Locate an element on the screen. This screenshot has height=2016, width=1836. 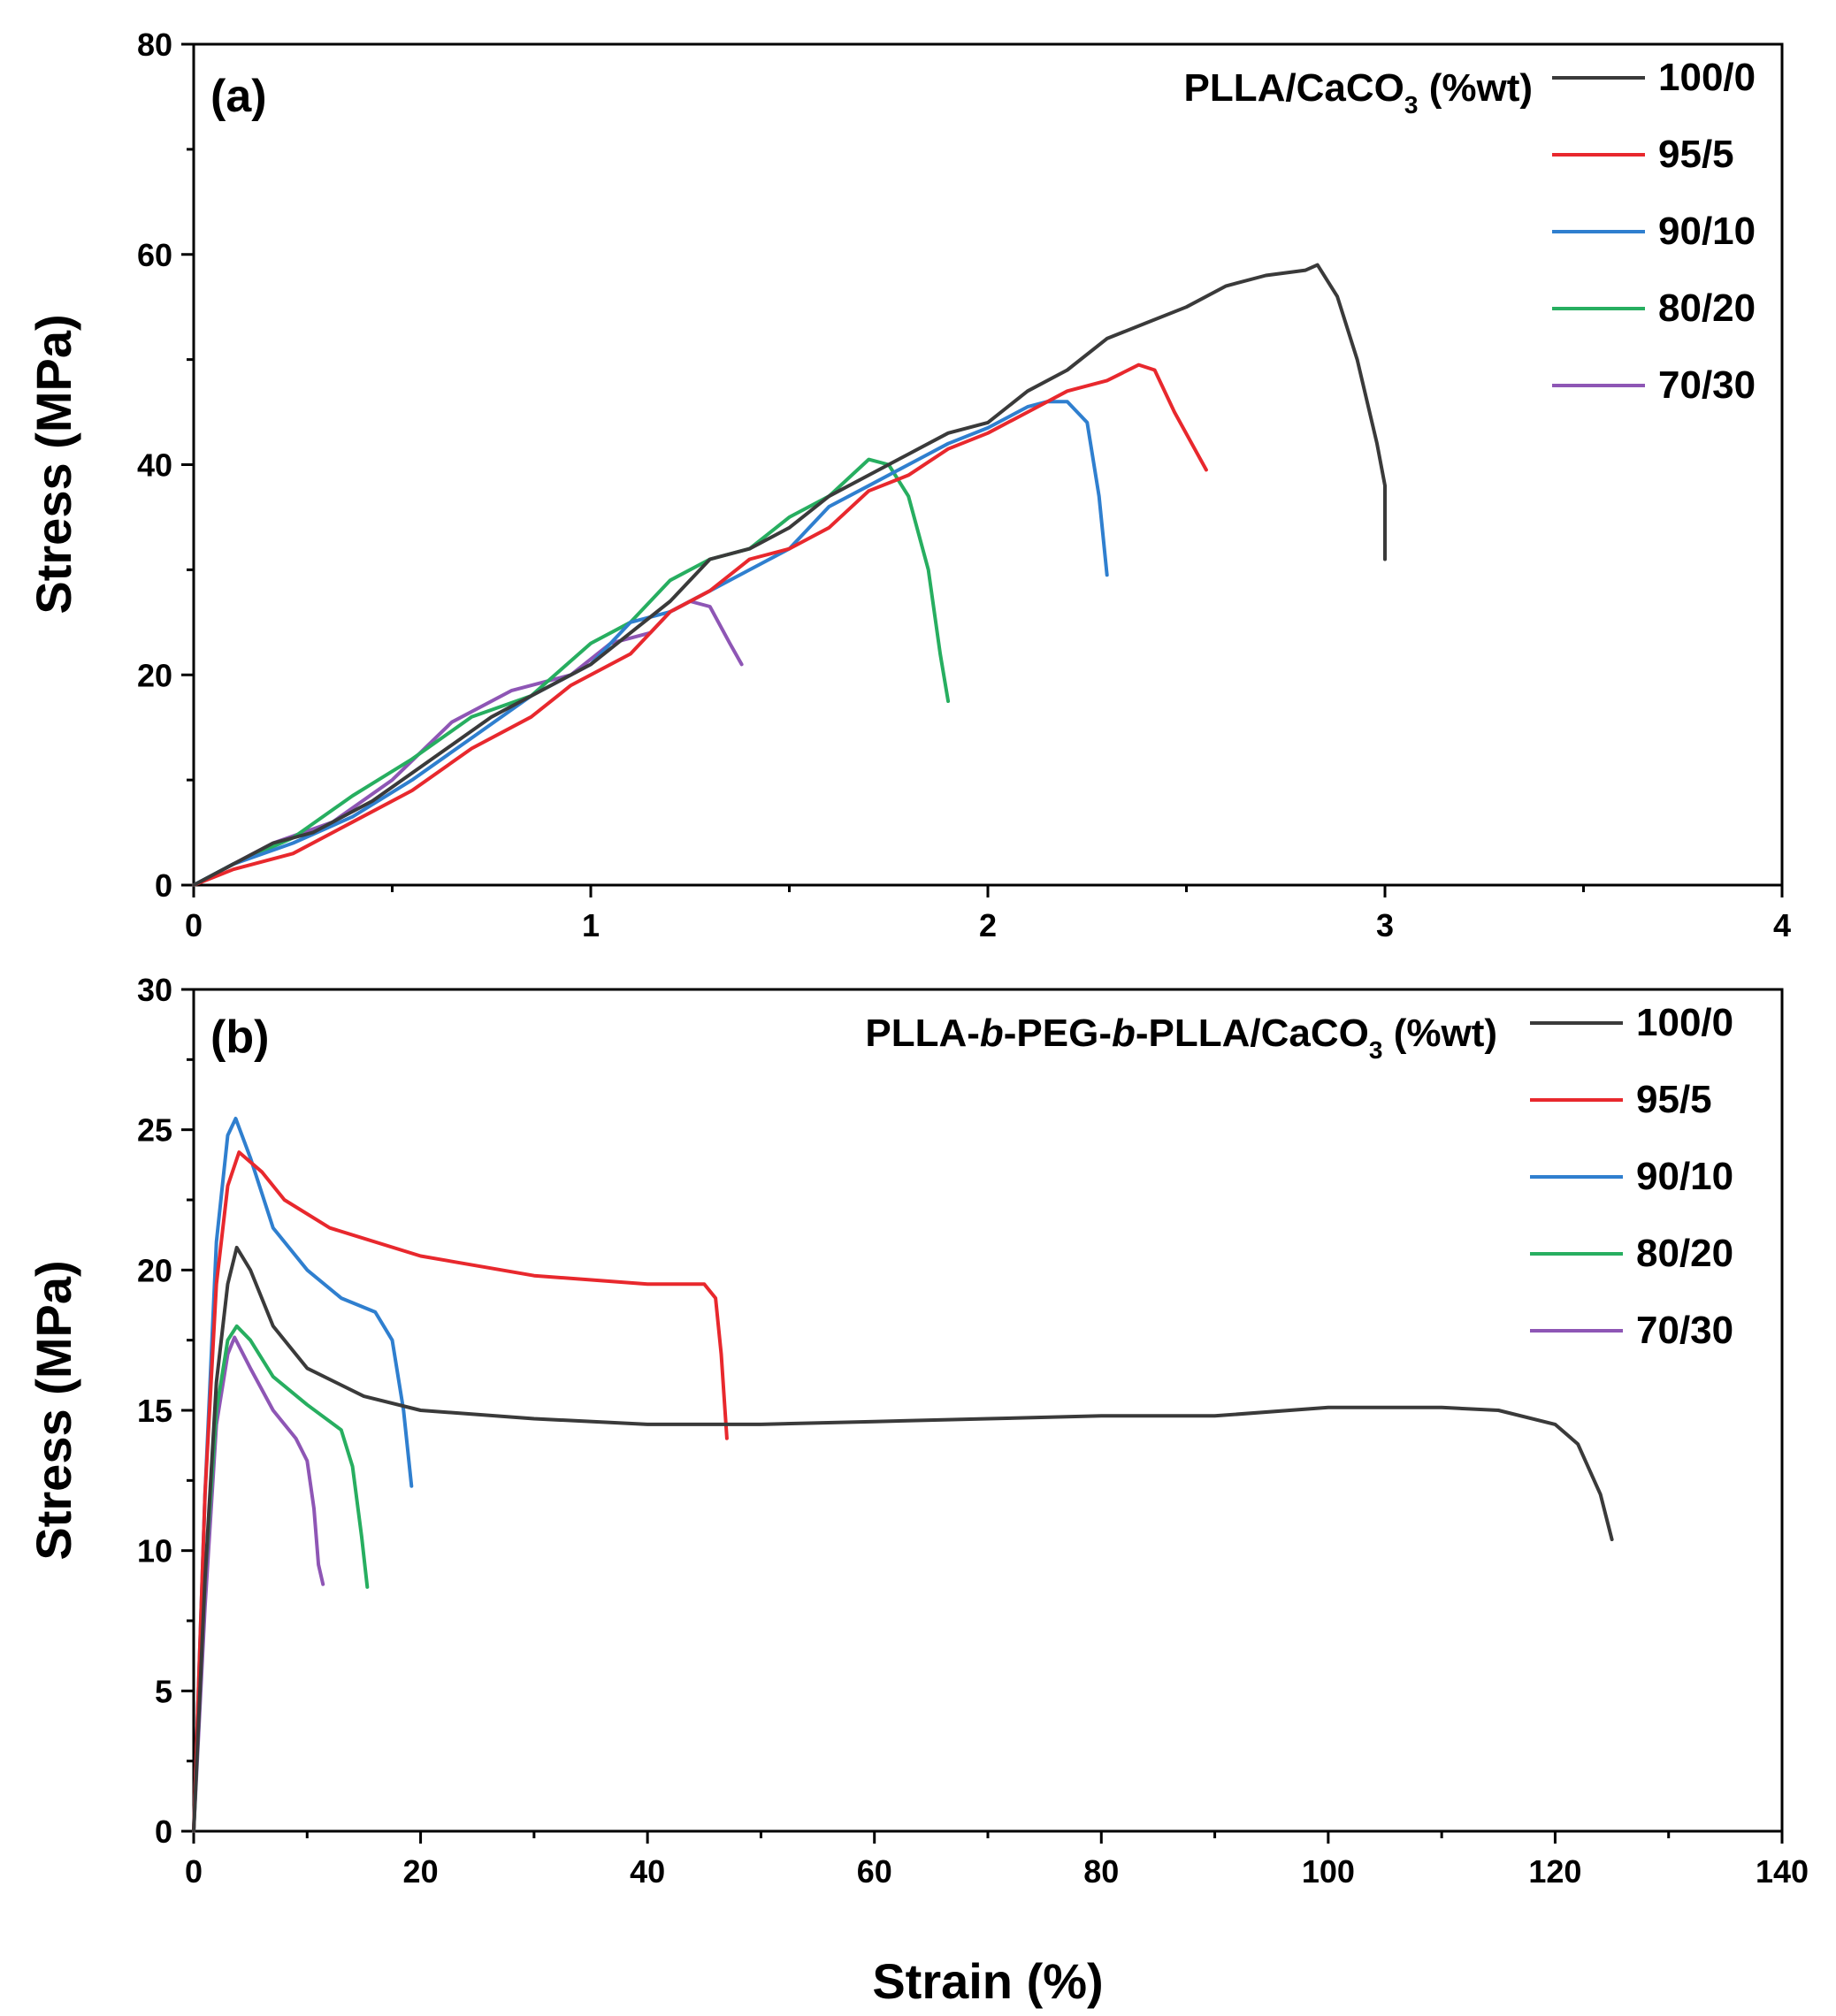
panel-b-legend-label: 90/10 is located at coordinates (1684, 1176).